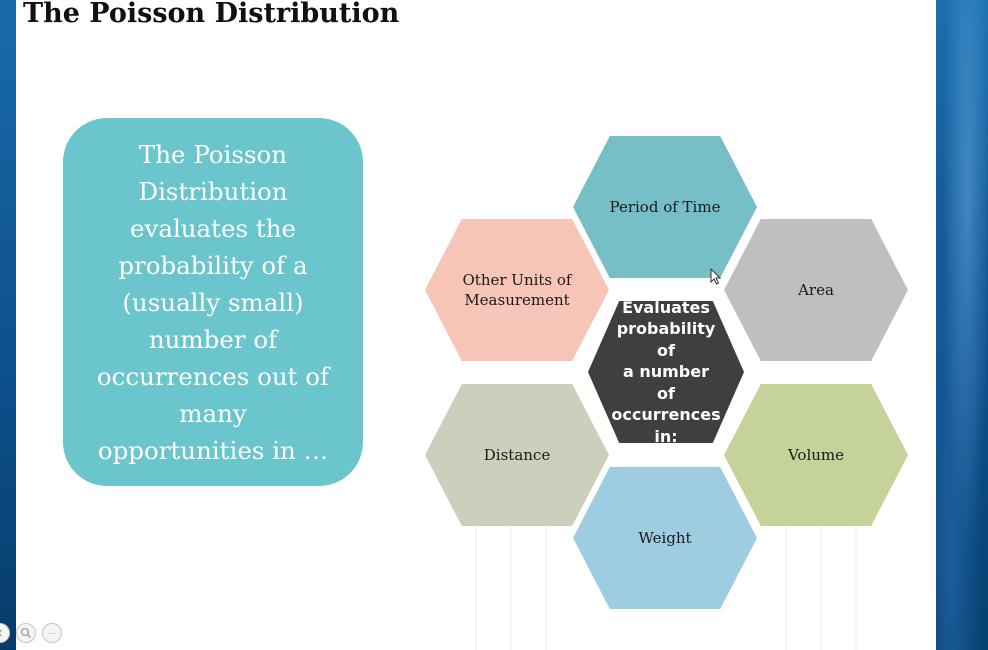 The width and height of the screenshot is (988, 650). I want to click on more-options-icon: ···, so click(52, 633).